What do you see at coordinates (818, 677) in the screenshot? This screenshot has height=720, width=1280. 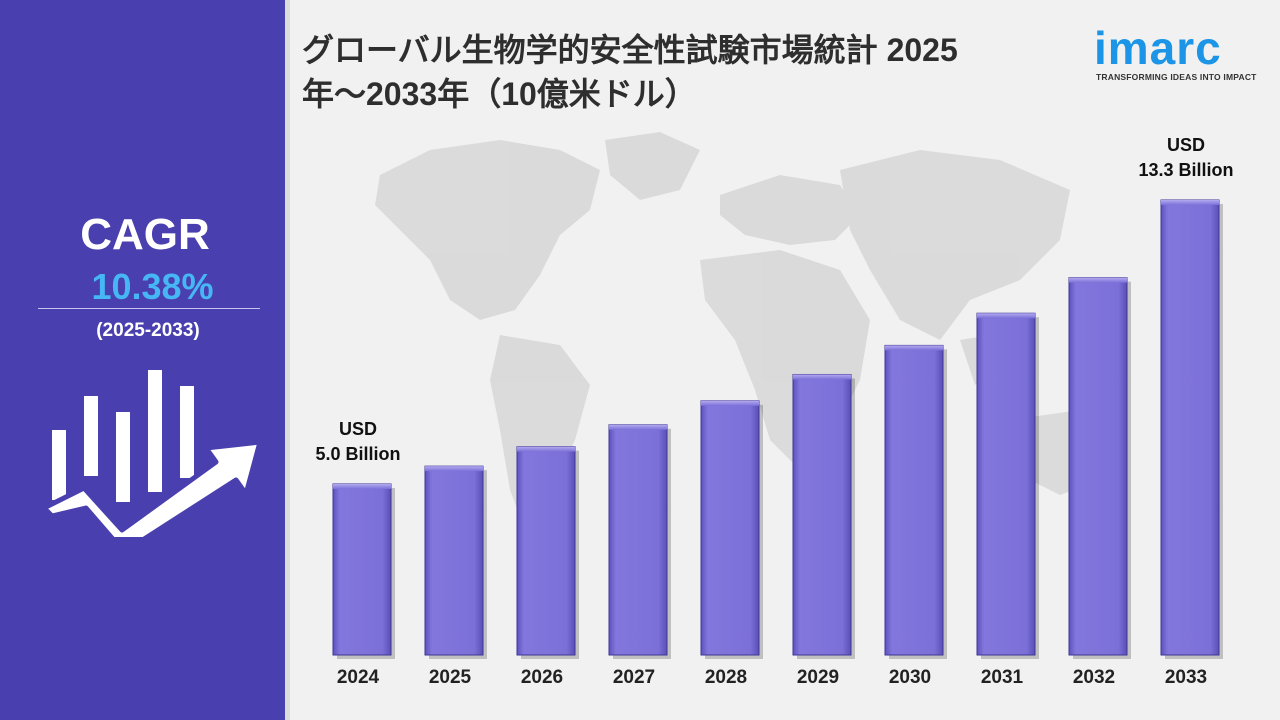 I see `x-tick-label: 2029` at bounding box center [818, 677].